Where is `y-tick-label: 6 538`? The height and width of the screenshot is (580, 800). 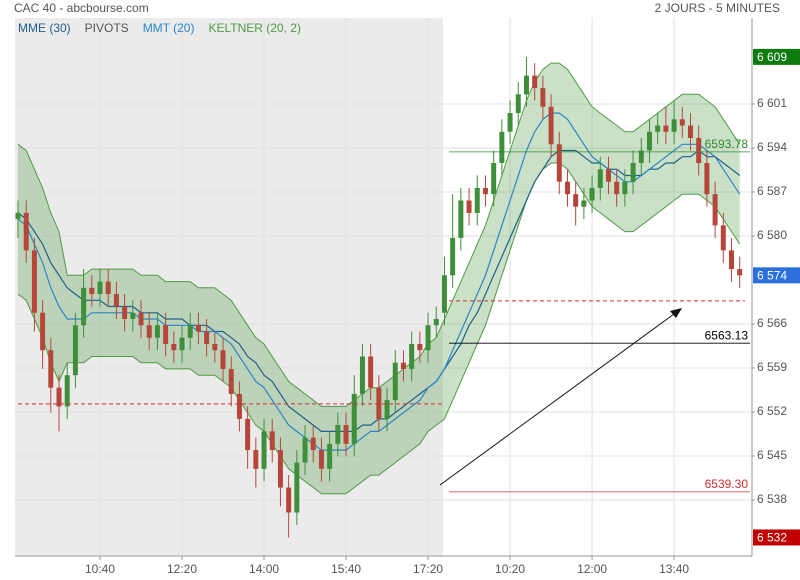 y-tick-label: 6 538 is located at coordinates (772, 499).